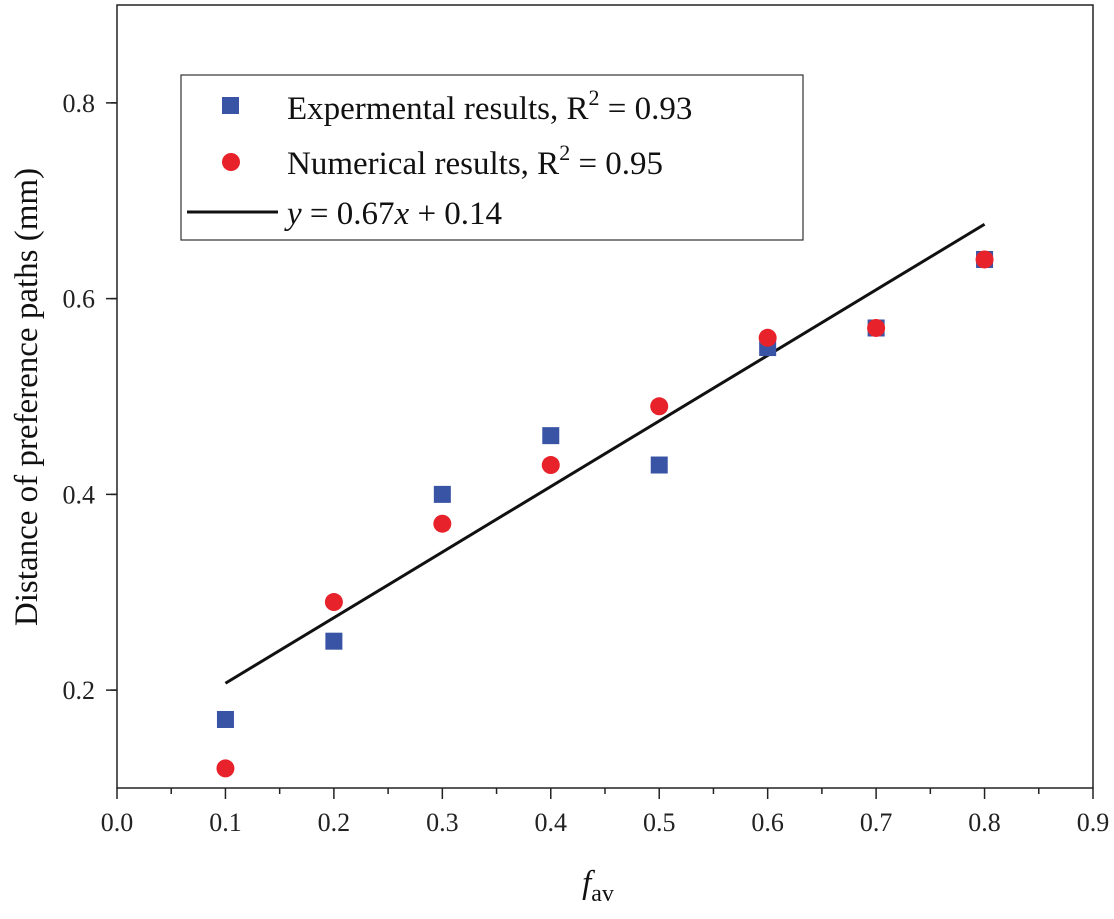 Image resolution: width=1114 pixels, height=919 pixels. I want to click on x-tick-label: 0.5, so click(659, 822).